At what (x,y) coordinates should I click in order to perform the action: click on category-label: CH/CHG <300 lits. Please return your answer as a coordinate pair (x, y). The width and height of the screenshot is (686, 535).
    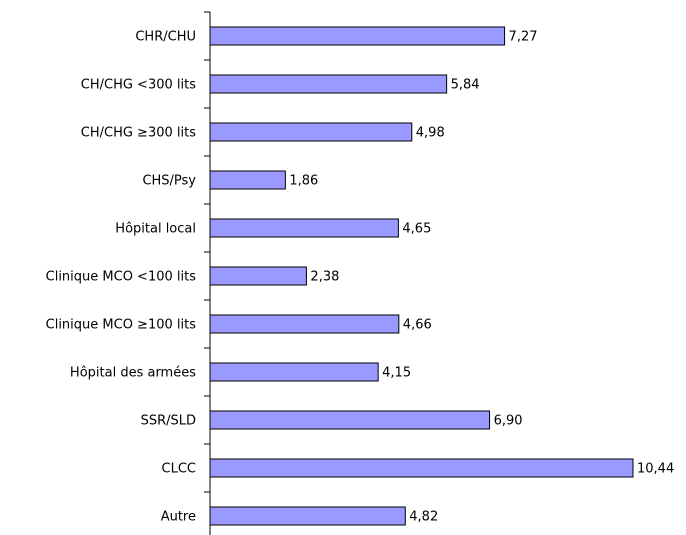
    Looking at the image, I should click on (138, 85).